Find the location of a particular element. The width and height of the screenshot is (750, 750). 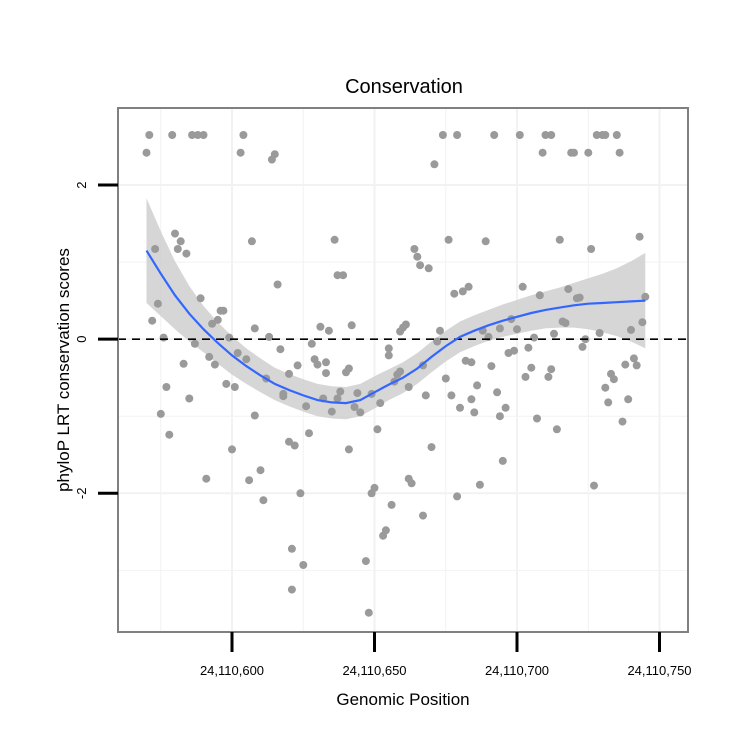

x-axis: 24,110,600 24,110,650 24,110,700 24,110,750 is located at coordinates (446, 655).